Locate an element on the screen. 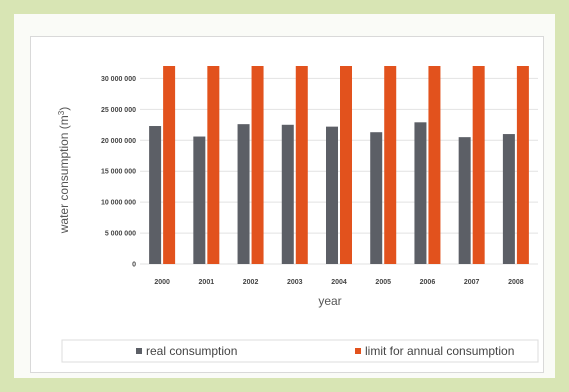  y-tick-label: 5 000 000 is located at coordinates (120, 234).